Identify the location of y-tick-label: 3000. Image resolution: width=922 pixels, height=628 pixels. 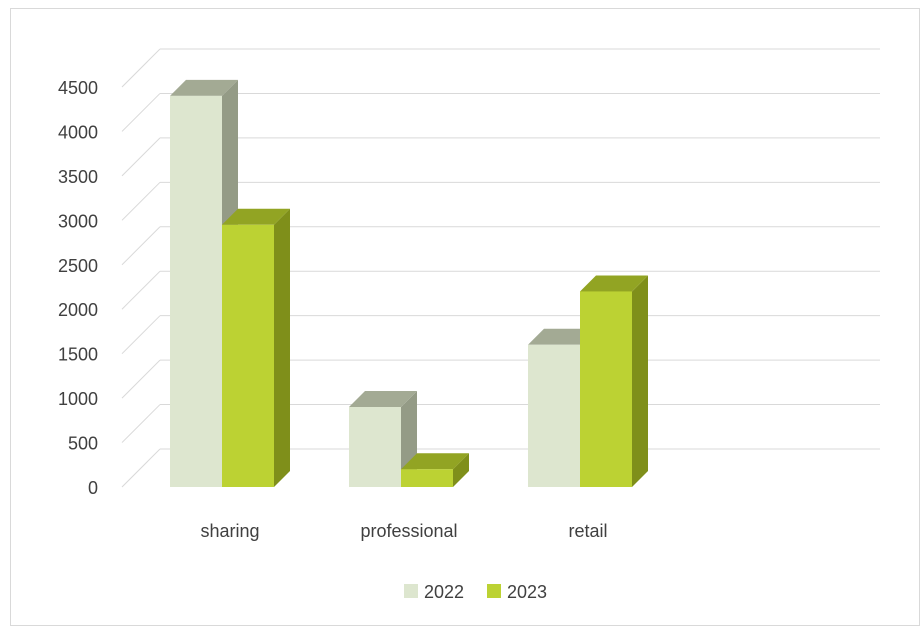
(78, 221).